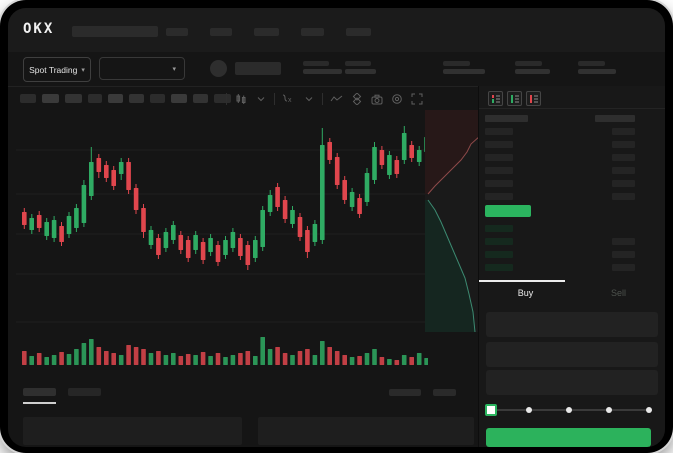 This screenshot has width=673, height=453. Describe the element at coordinates (84, 392) in the screenshot. I see `bottom-tab-order-history` at that location.